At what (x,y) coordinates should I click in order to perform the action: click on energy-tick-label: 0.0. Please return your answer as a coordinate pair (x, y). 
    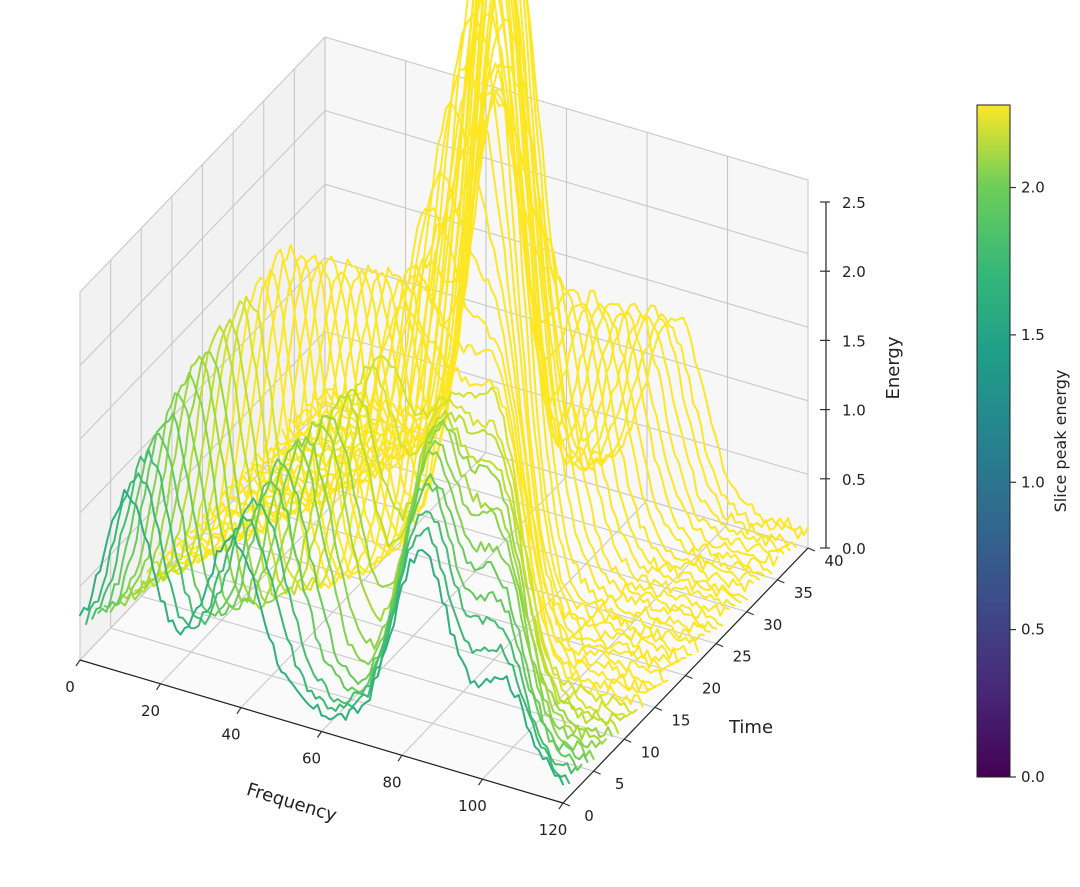
    Looking at the image, I should click on (854, 549).